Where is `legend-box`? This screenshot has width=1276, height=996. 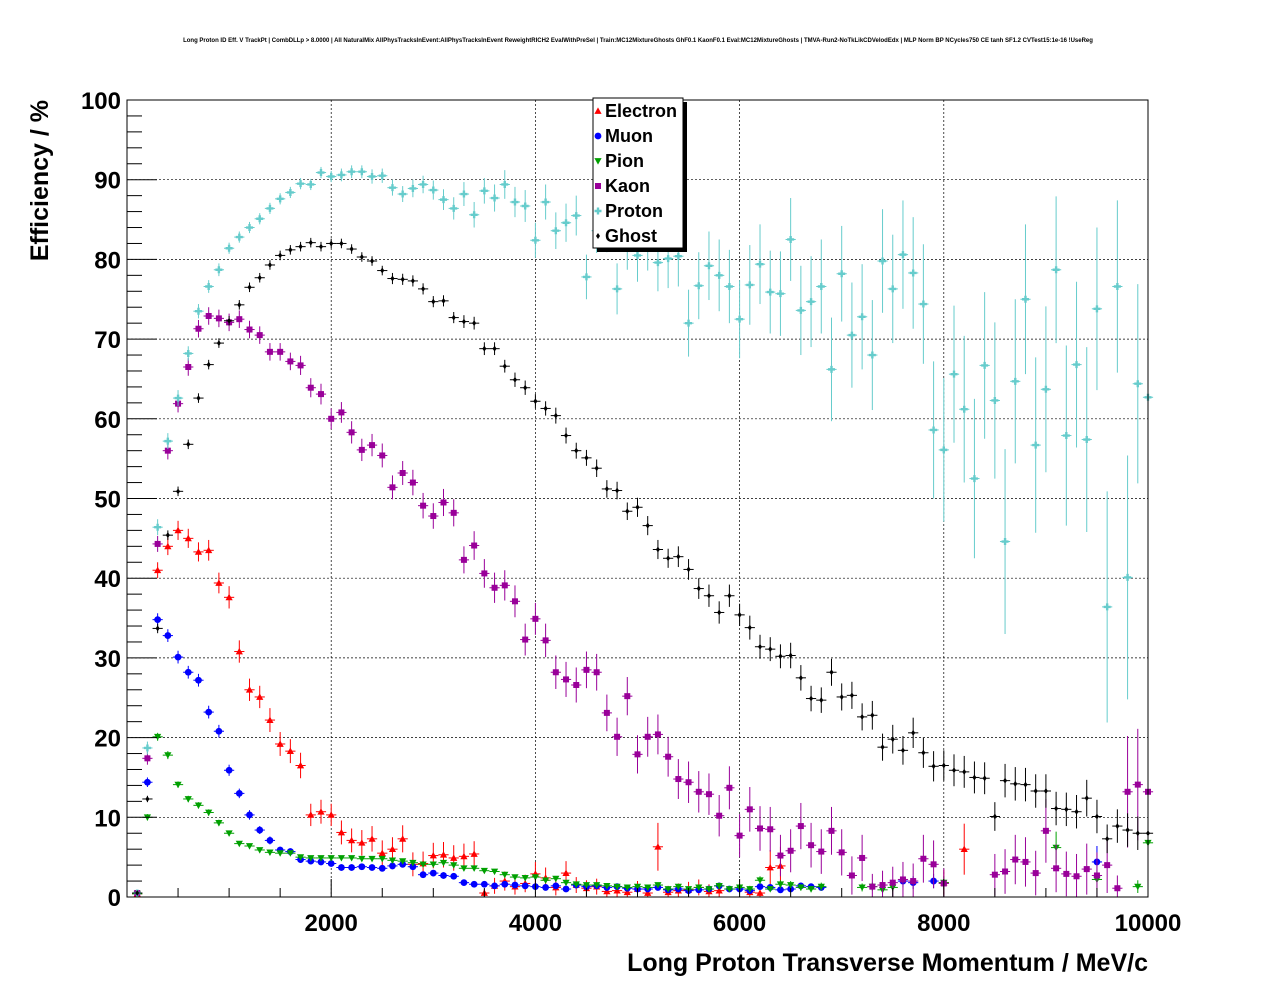
legend-box is located at coordinates (638, 173).